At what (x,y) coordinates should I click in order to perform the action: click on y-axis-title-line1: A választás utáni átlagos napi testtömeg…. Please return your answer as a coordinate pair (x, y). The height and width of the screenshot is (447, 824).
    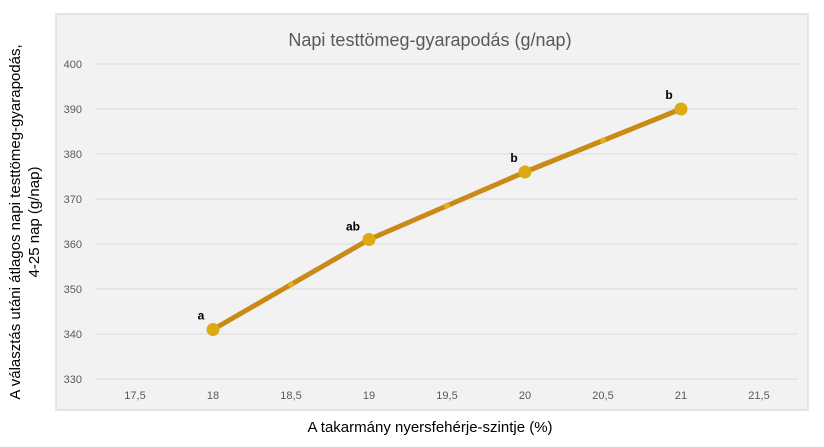
    Looking at the image, I should click on (15, 221).